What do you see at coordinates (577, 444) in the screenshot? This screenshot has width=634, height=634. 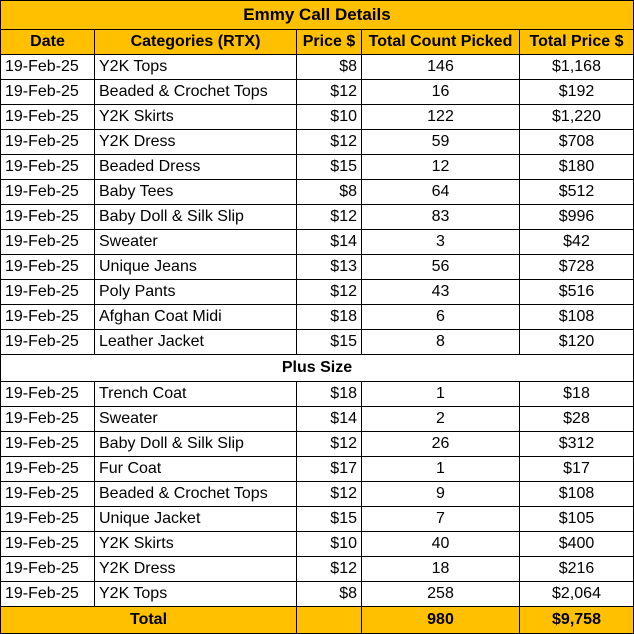 I see `total-price: $312` at bounding box center [577, 444].